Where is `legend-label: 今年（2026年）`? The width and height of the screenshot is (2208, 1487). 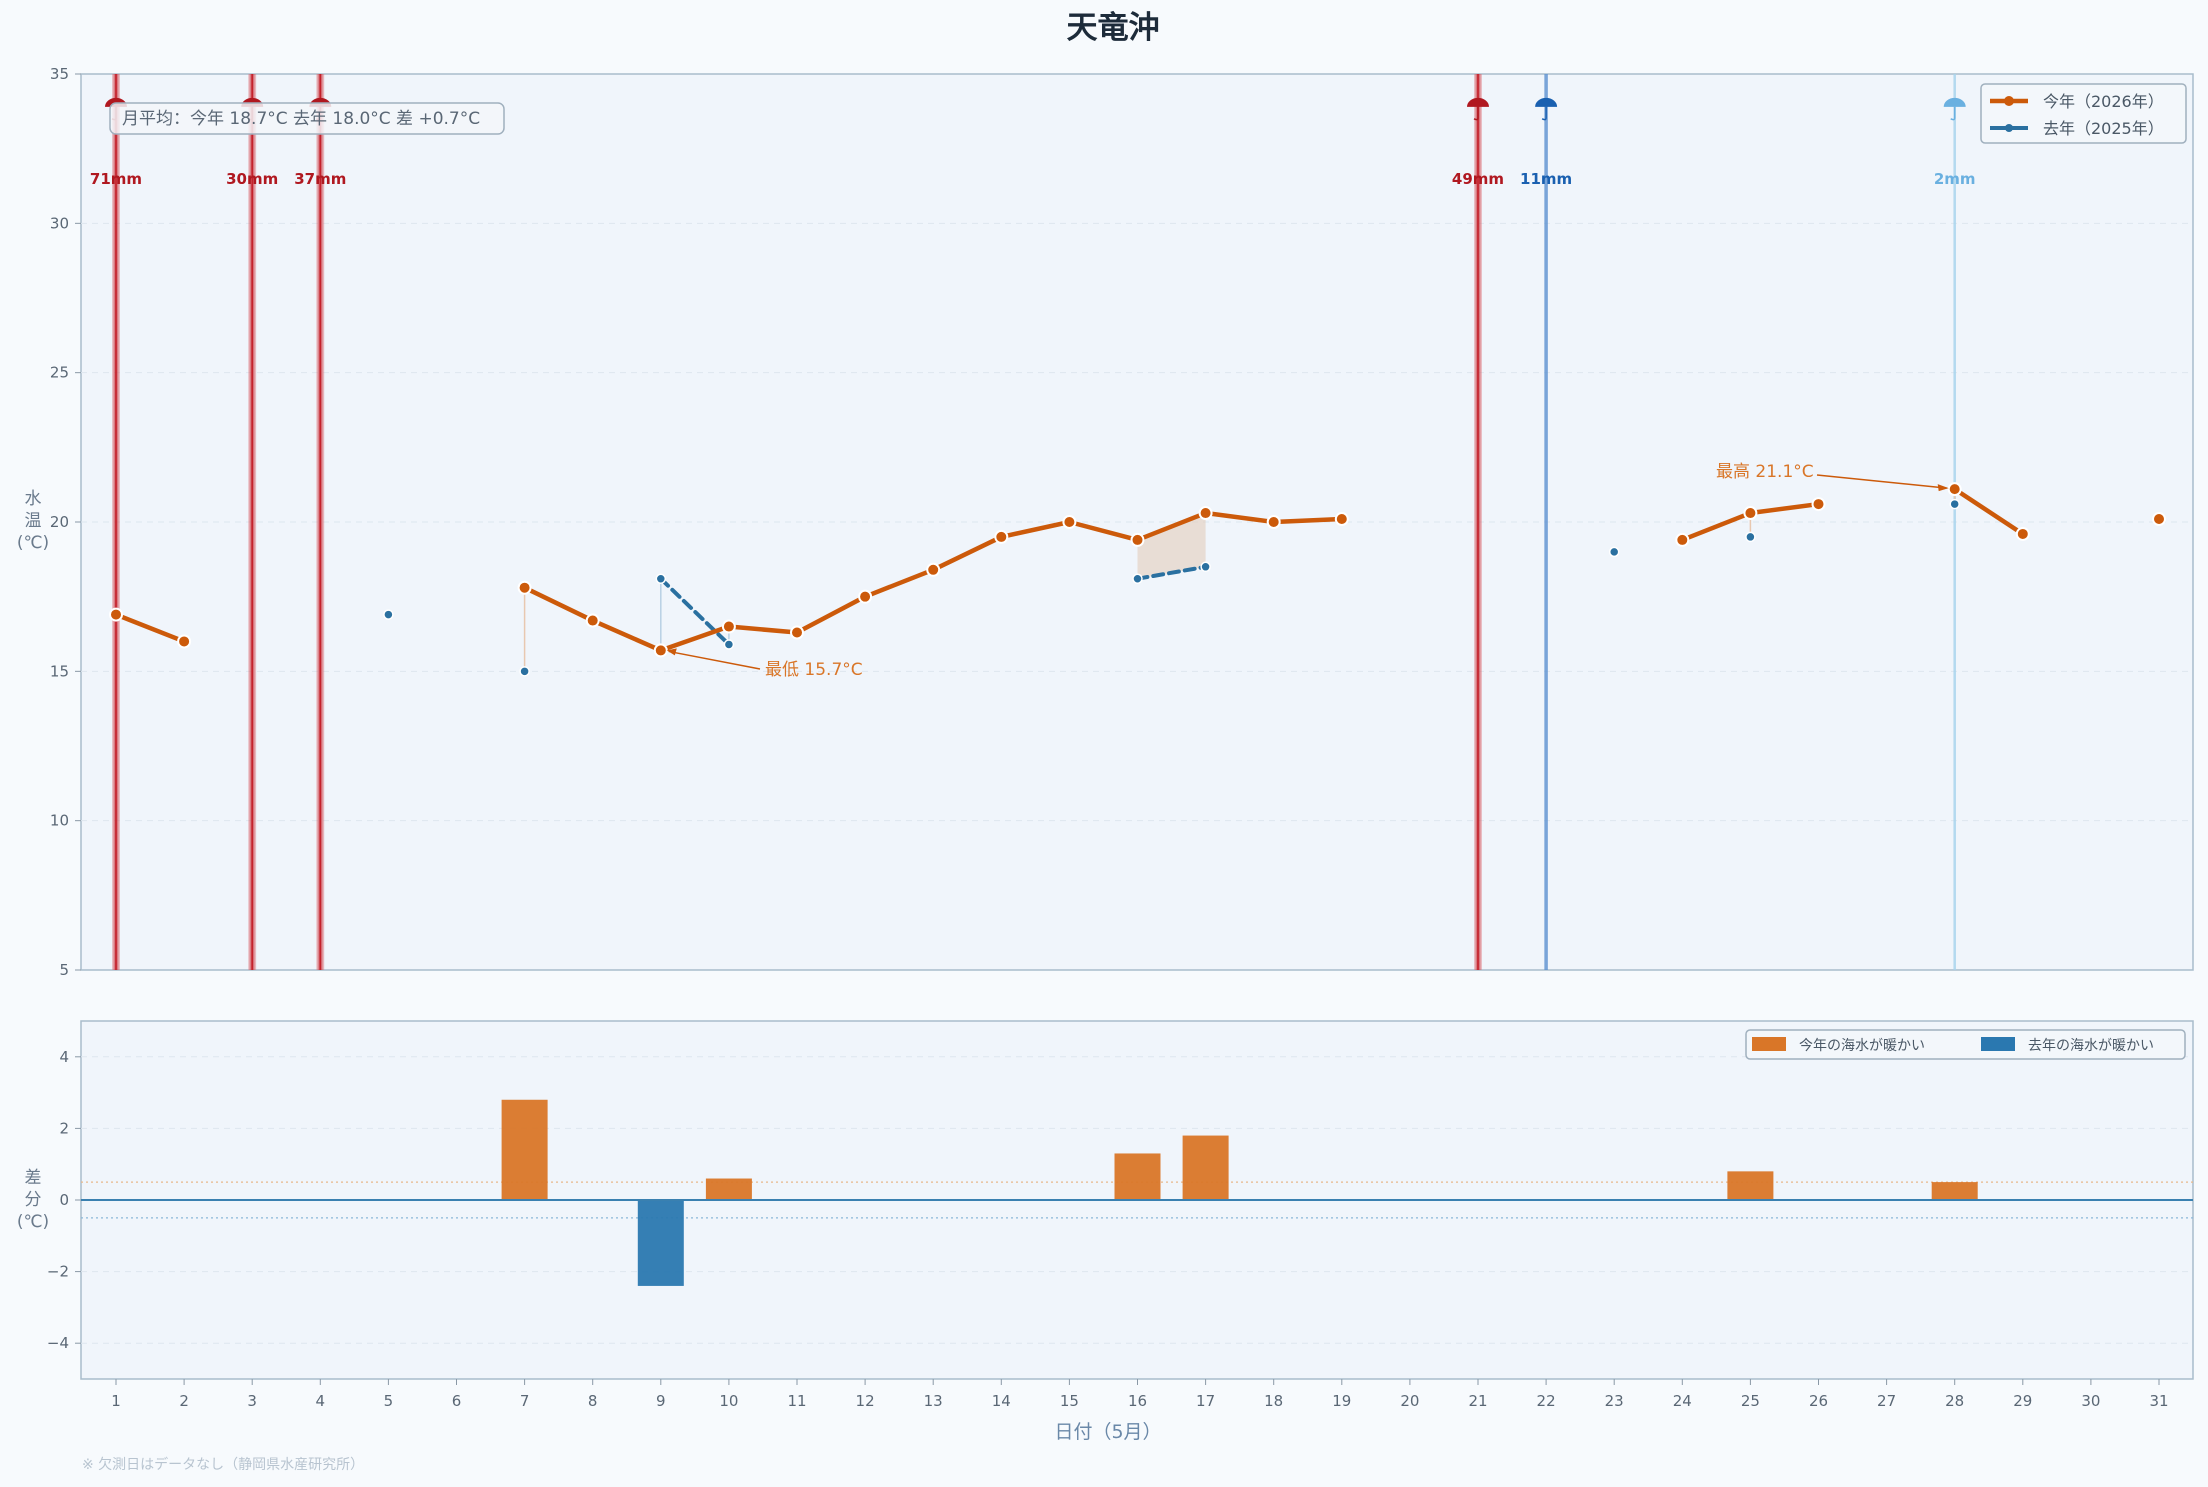
legend-label: 今年（2026年） is located at coordinates (2103, 101).